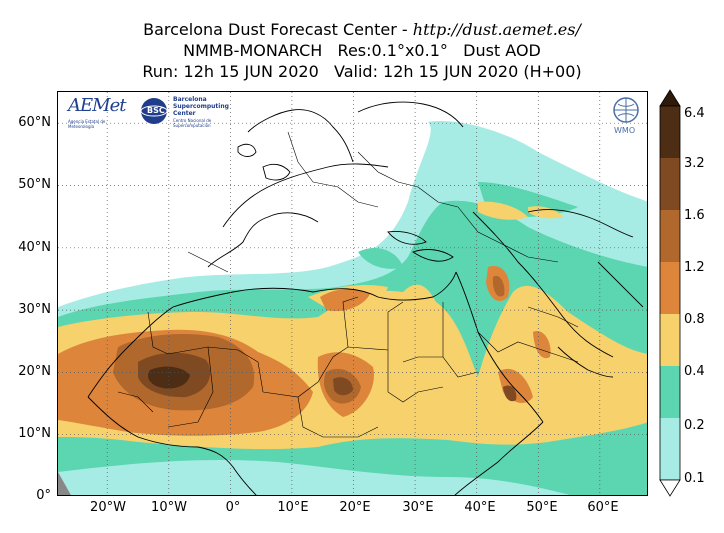 Image resolution: width=724 pixels, height=533 pixels. Describe the element at coordinates (694, 371) in the screenshot. I see `colorbar-label-0.4: 0.4` at that location.